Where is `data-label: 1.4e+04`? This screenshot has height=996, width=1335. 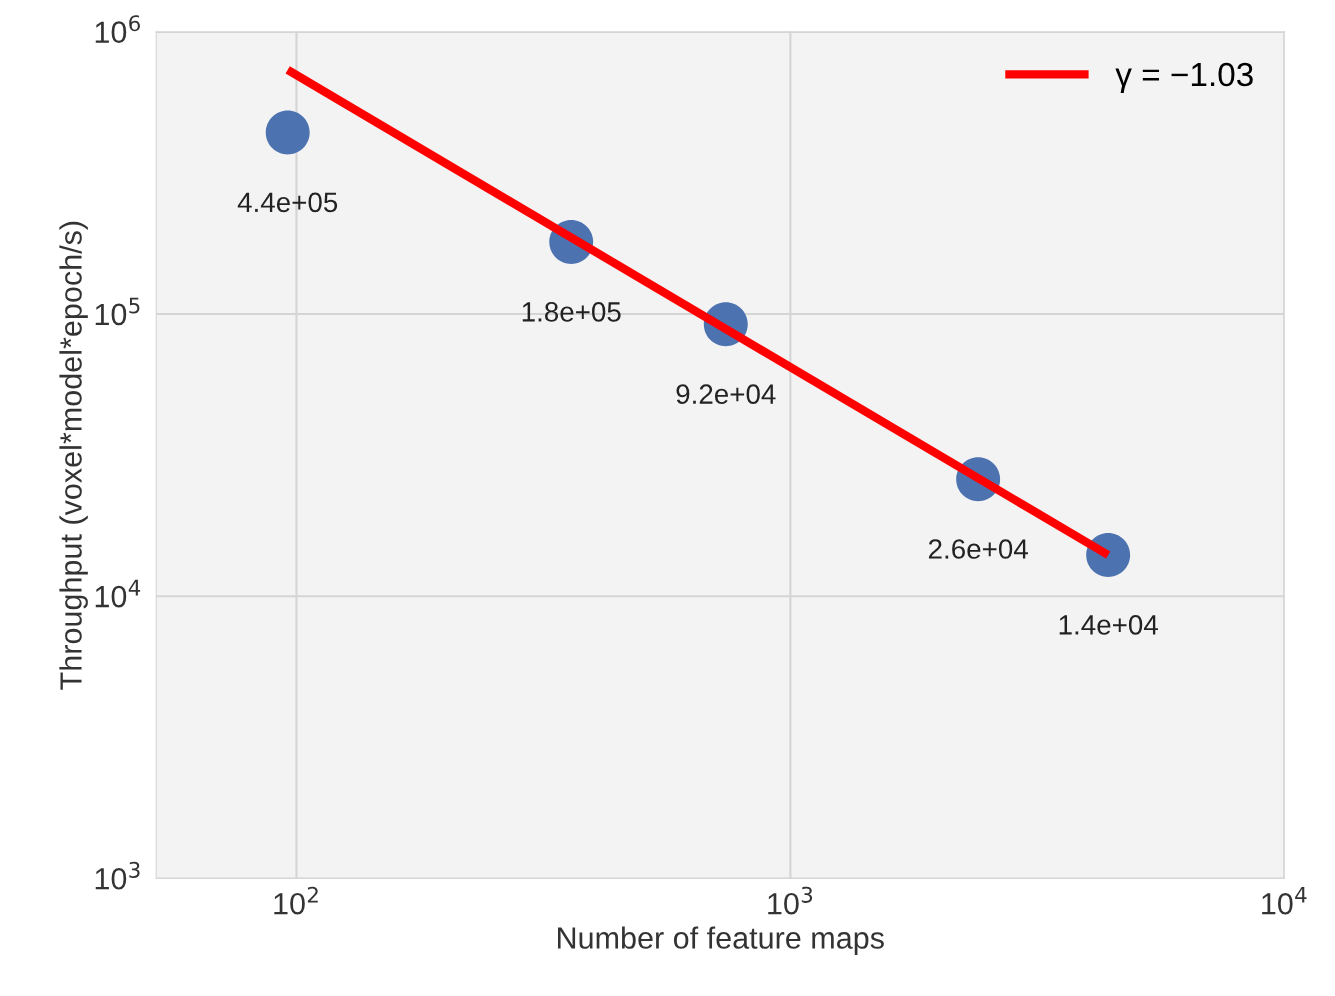 data-label: 1.4e+04 is located at coordinates (1108, 625).